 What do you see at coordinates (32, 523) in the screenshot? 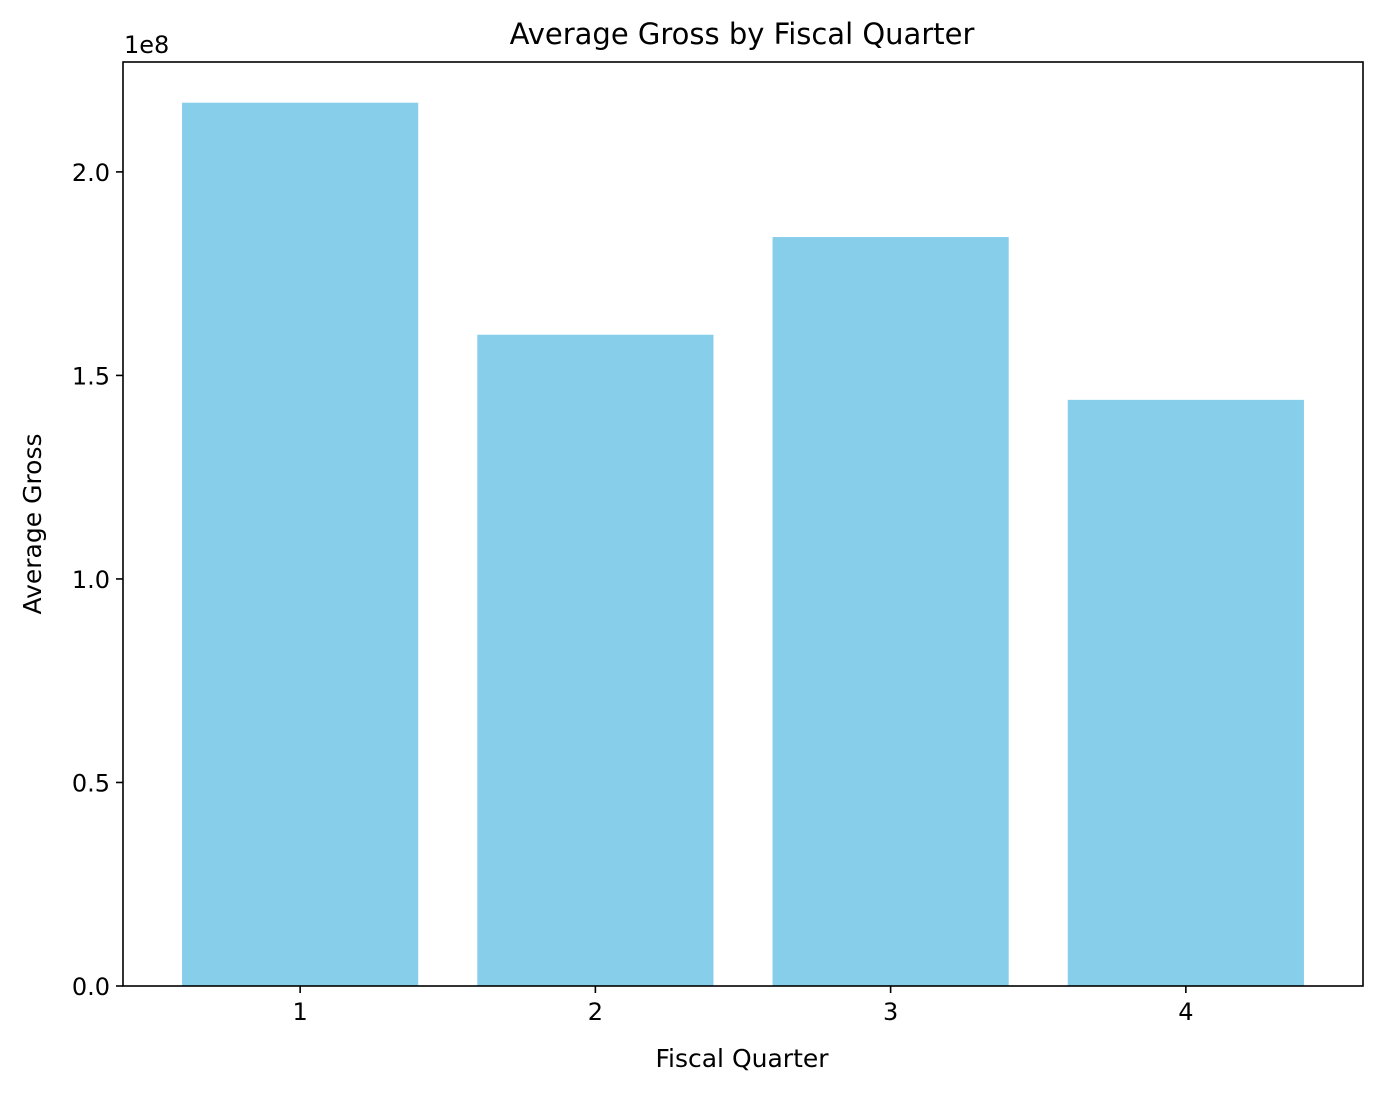
I see `y-axis-label: Average Gross` at bounding box center [32, 523].